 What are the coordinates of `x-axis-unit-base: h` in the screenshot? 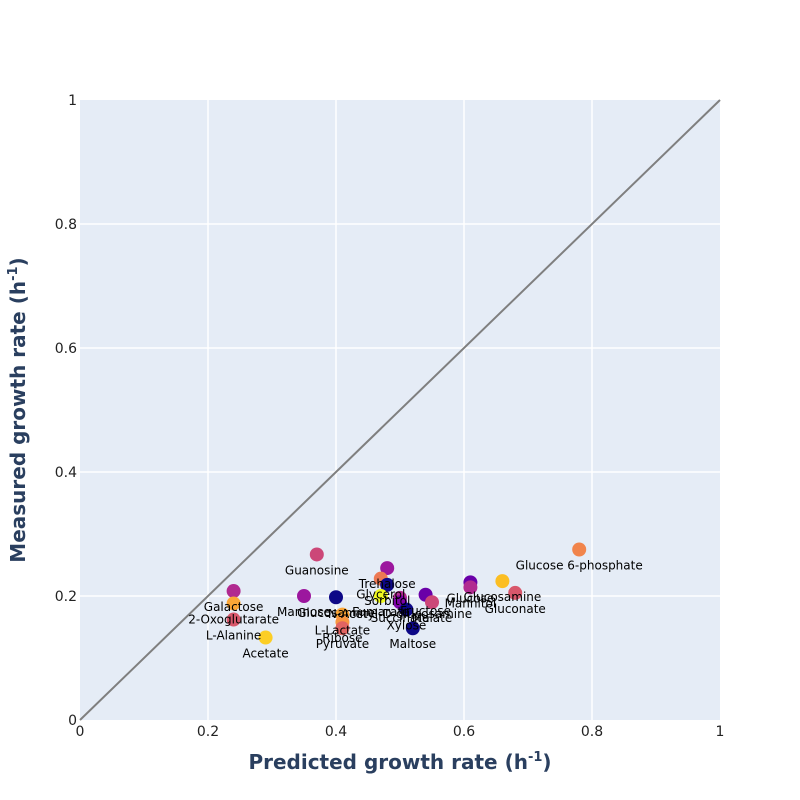 It's located at (521, 762).